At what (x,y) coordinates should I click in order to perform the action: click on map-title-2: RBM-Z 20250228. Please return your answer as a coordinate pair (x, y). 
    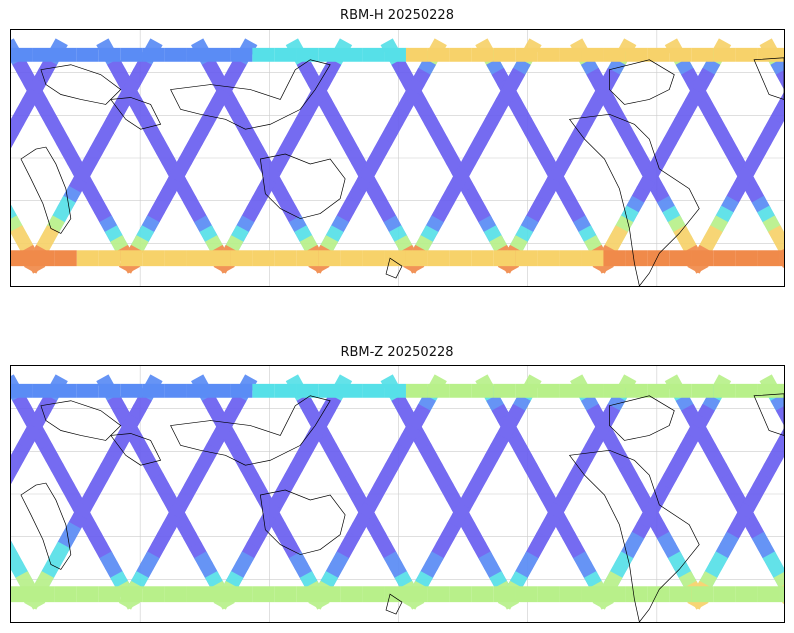
    Looking at the image, I should click on (397, 352).